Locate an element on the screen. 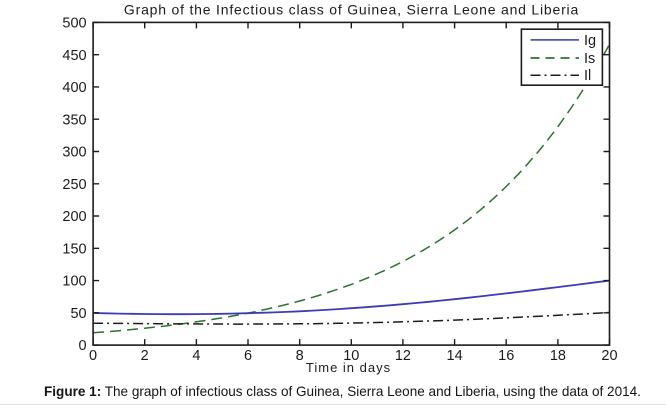 The width and height of the screenshot is (666, 408). svg-text: 100 is located at coordinates (74, 282).